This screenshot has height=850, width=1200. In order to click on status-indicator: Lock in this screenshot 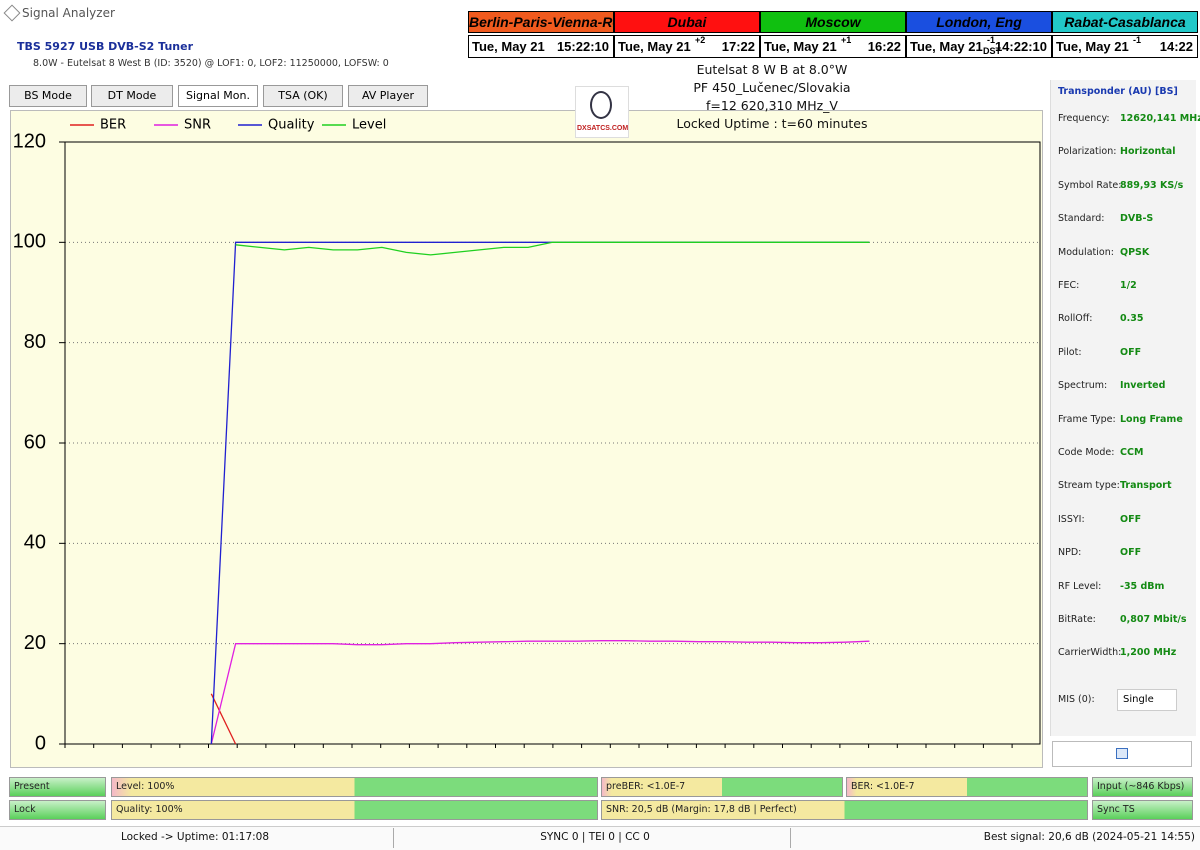, I will do `click(57, 810)`.